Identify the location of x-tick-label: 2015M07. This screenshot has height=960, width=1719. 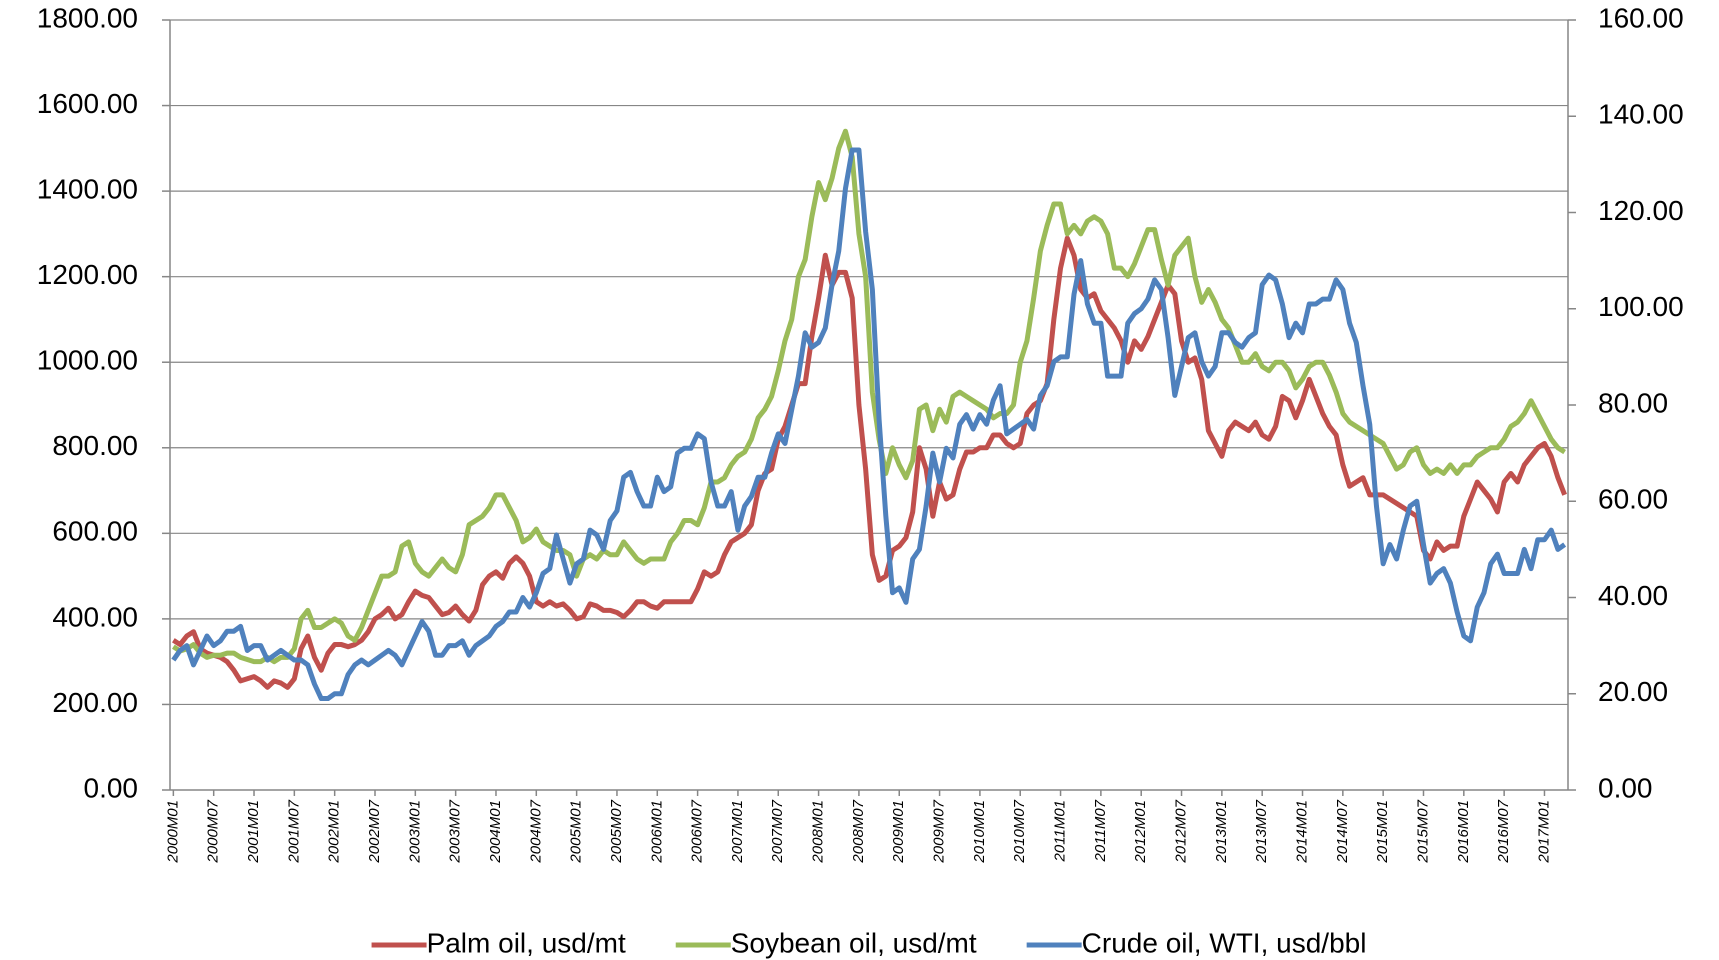
(1422, 831).